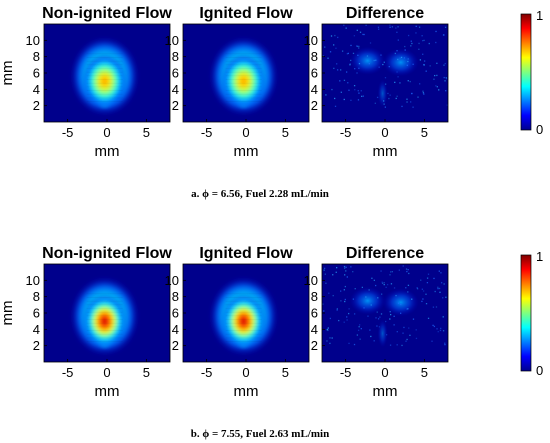  What do you see at coordinates (385, 13) in the screenshot?
I see `panel-title: Difference` at bounding box center [385, 13].